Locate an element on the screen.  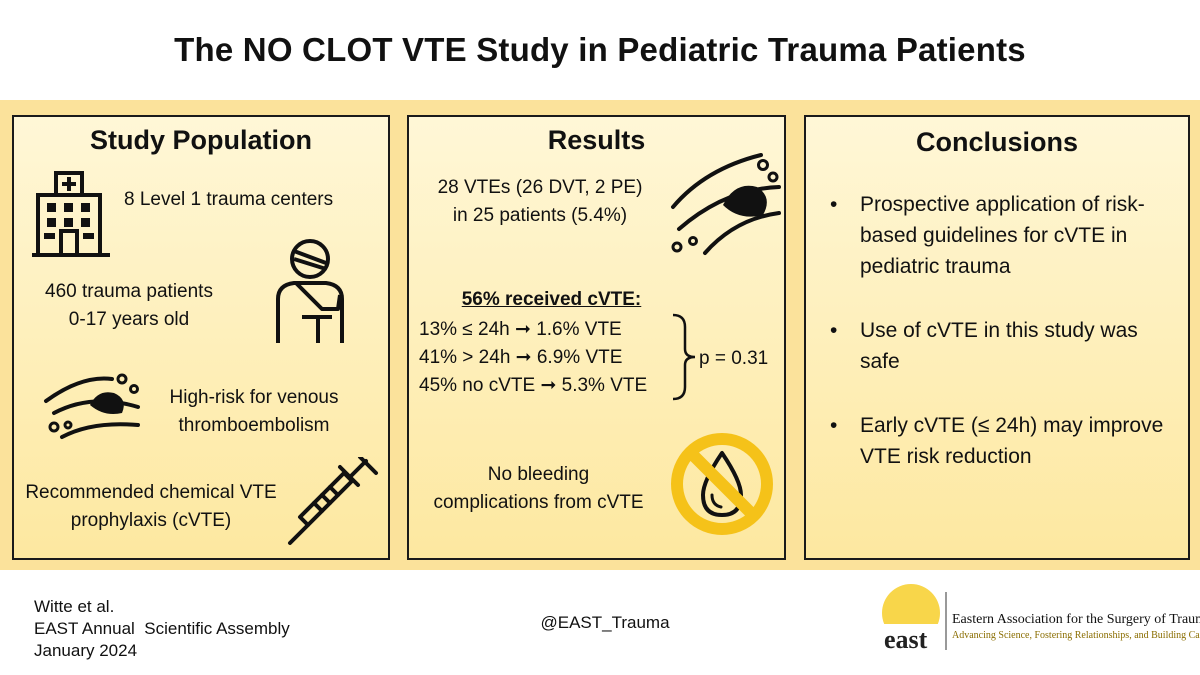
result-row-3: 45% no cVTE ➞ 5.3% VTE is located at coordinates (533, 385).